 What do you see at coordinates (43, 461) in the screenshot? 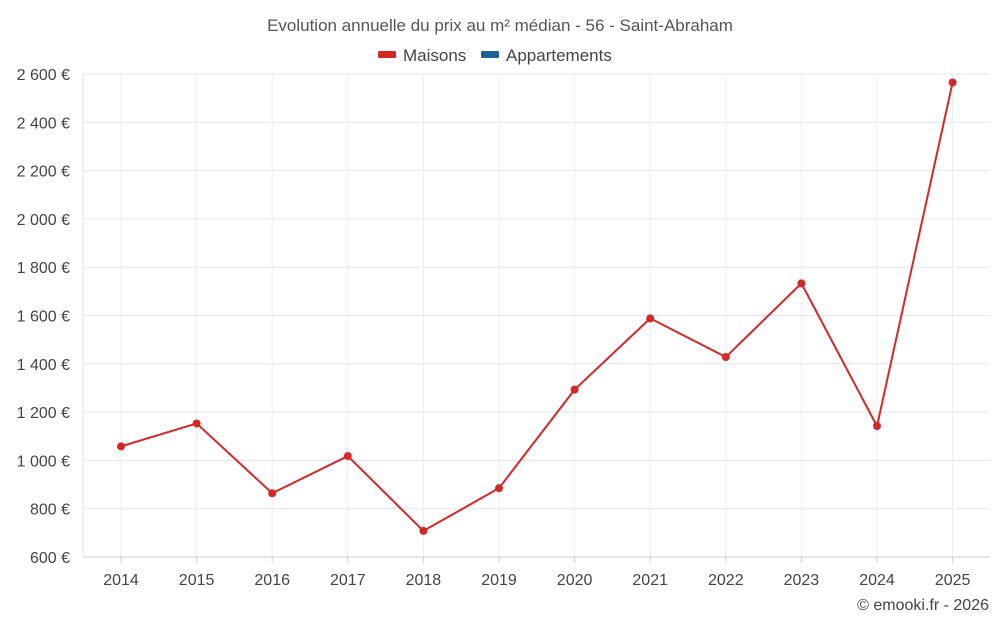
I see `y-tick-label: 1 000 €` at bounding box center [43, 461].